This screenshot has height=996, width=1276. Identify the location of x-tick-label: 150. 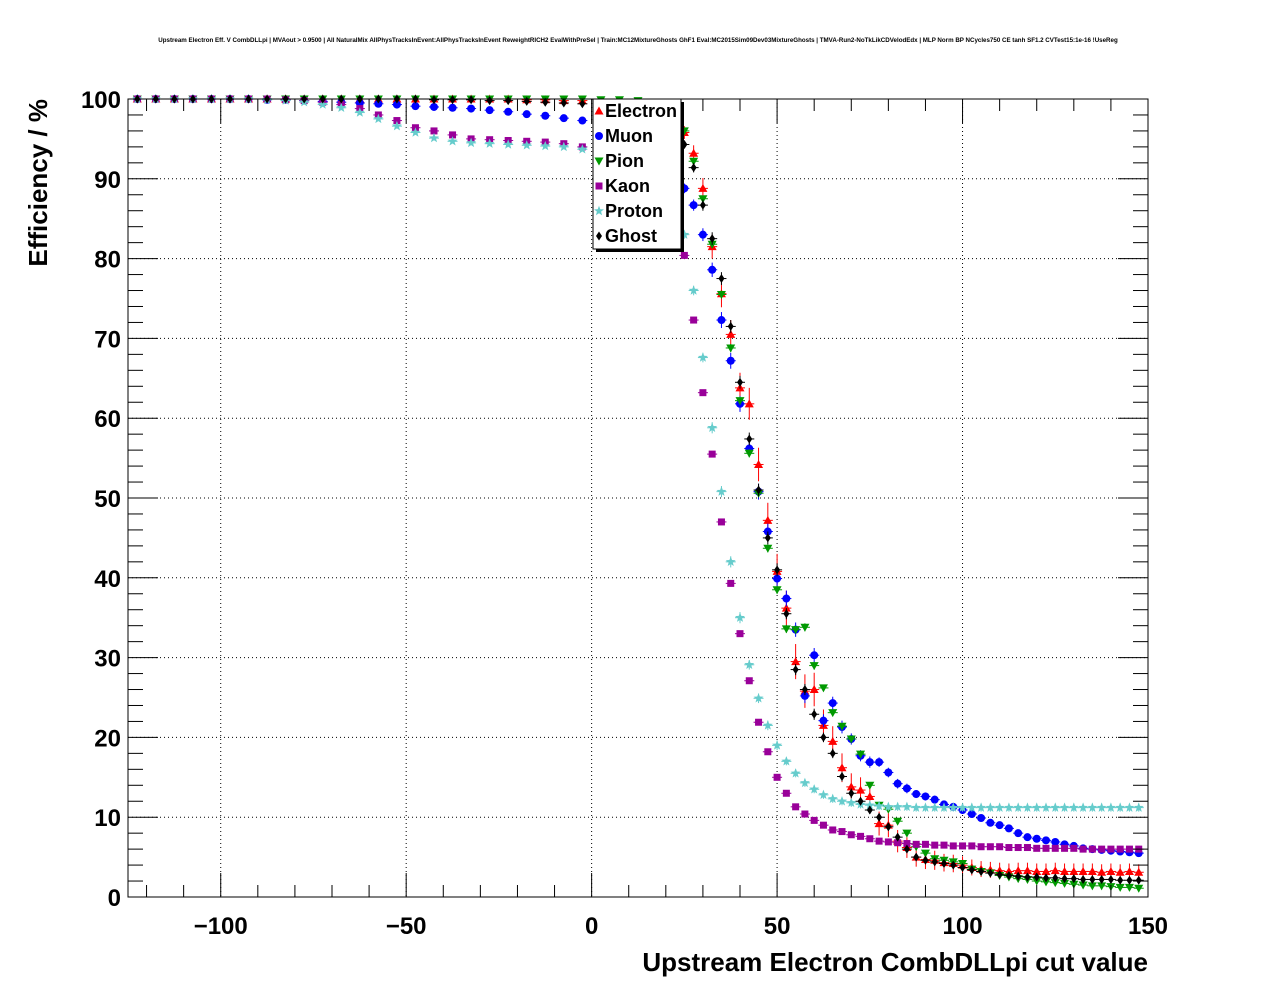
(1148, 926).